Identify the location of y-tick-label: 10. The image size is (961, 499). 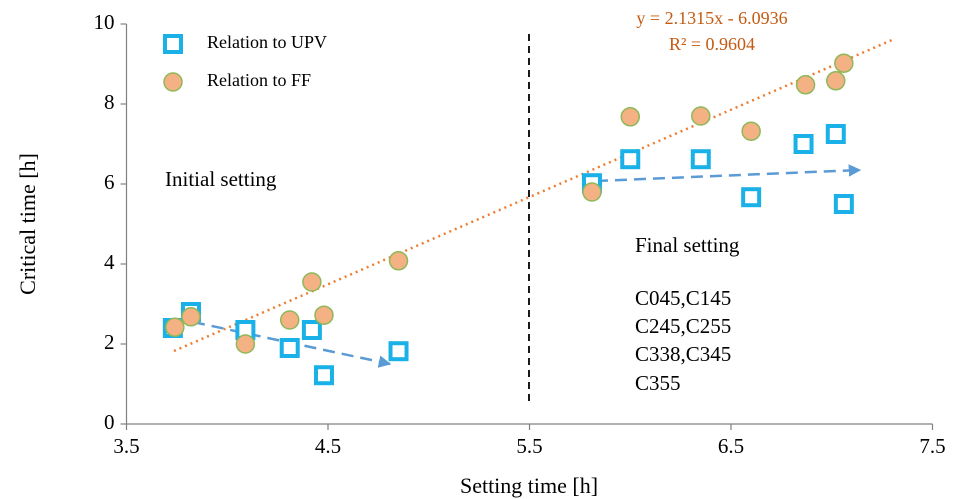
(104, 22).